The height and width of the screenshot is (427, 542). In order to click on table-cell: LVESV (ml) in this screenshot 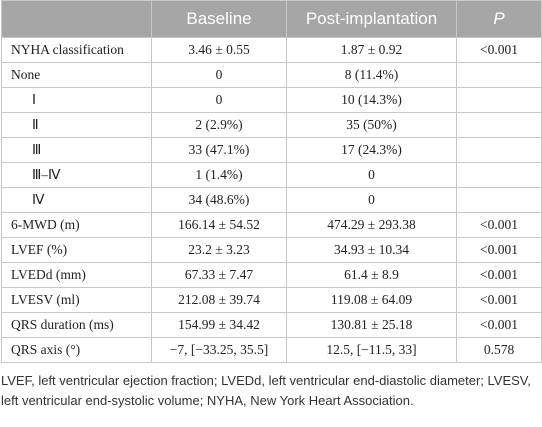, I will do `click(76, 300)`.